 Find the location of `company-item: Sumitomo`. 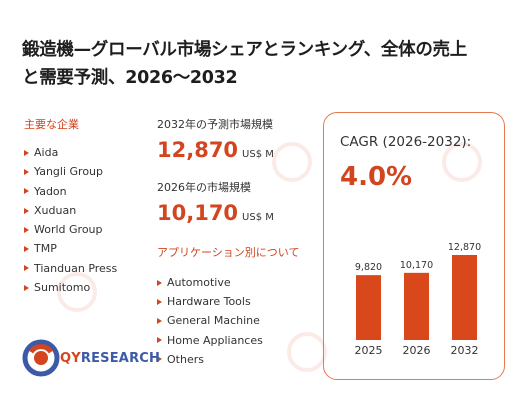

company-item: Sumitomo is located at coordinates (70, 287).